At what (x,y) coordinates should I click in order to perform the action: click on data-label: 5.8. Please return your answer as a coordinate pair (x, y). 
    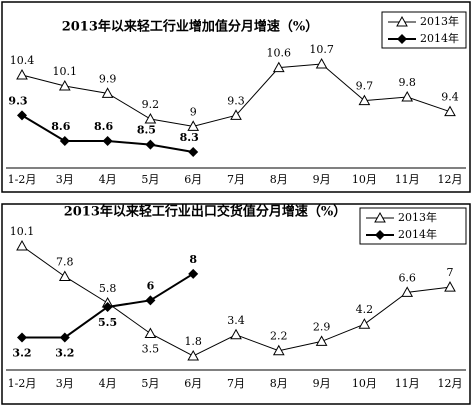
    Looking at the image, I should click on (108, 288).